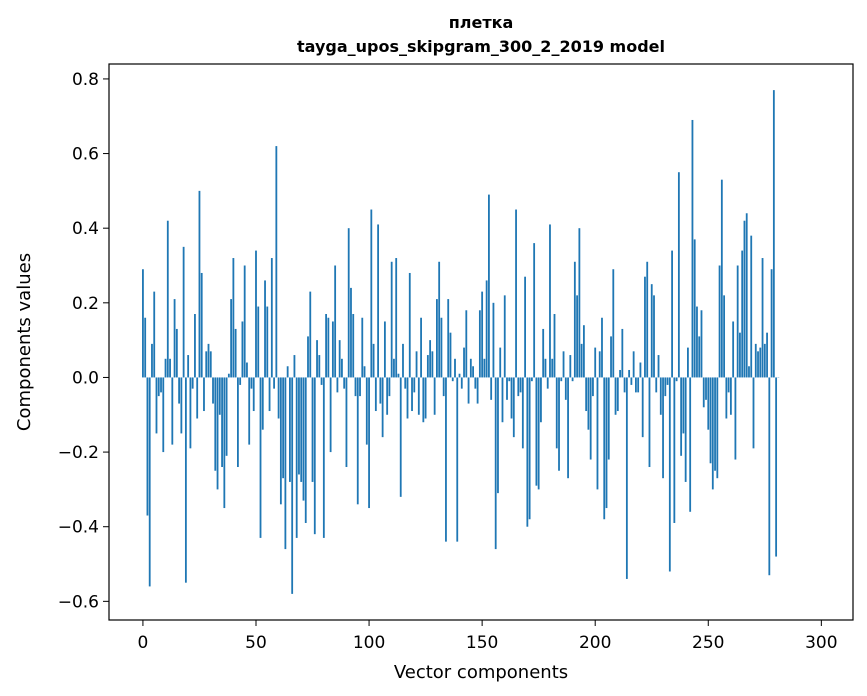 The height and width of the screenshot is (696, 867). Describe the element at coordinates (78, 528) in the screenshot. I see `y-tick-label: −0.4` at that location.